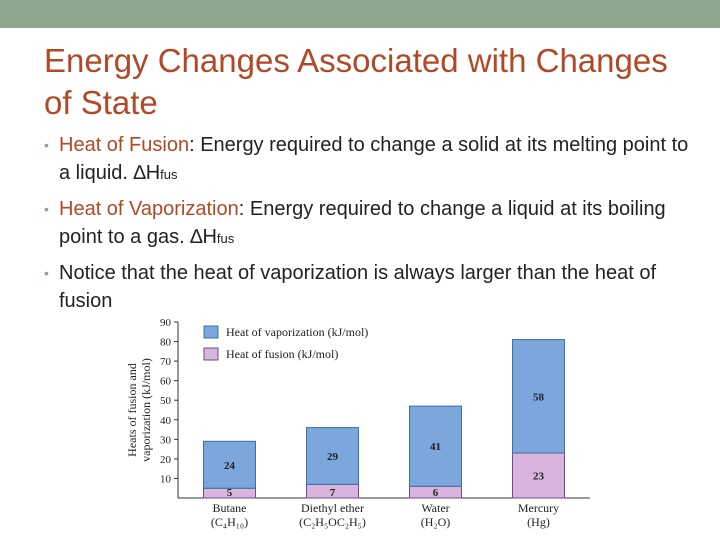 The height and width of the screenshot is (540, 720). I want to click on y-tick-label: 90, so click(166, 323).